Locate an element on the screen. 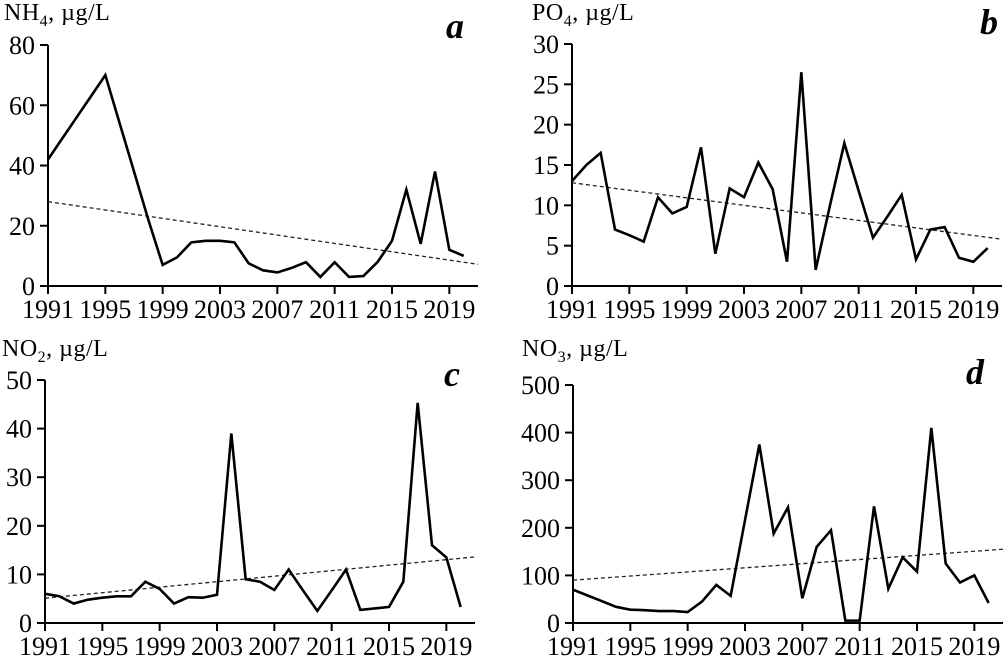 The width and height of the screenshot is (1005, 661). y-axis-title-no2: NO2, µg/L is located at coordinates (55, 351).